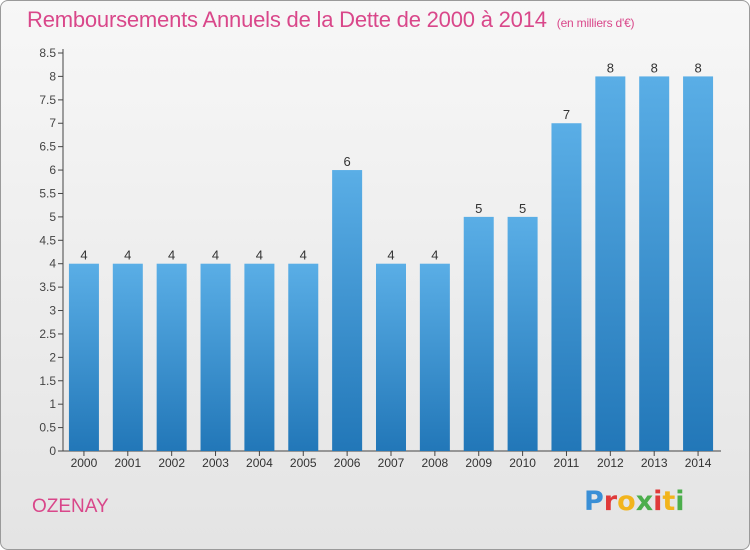 Image resolution: width=750 pixels, height=550 pixels. Describe the element at coordinates (669, 501) in the screenshot. I see `logo-letter: t` at that location.